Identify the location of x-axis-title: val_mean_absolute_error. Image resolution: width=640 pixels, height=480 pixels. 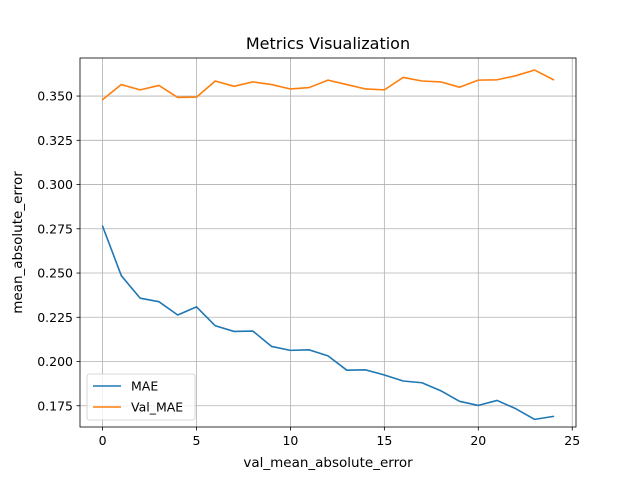
(328, 463).